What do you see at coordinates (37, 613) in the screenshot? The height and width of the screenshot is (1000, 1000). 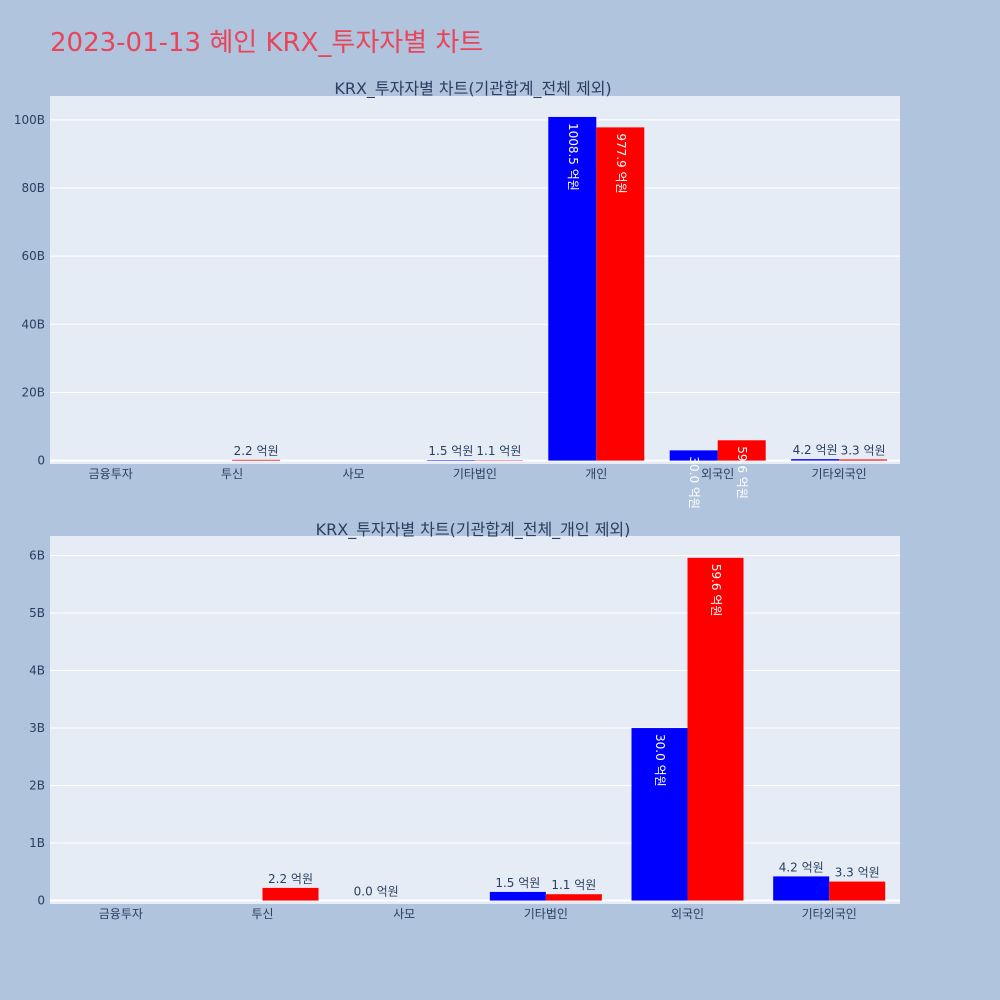 I see `y-tick-label: 5B` at bounding box center [37, 613].